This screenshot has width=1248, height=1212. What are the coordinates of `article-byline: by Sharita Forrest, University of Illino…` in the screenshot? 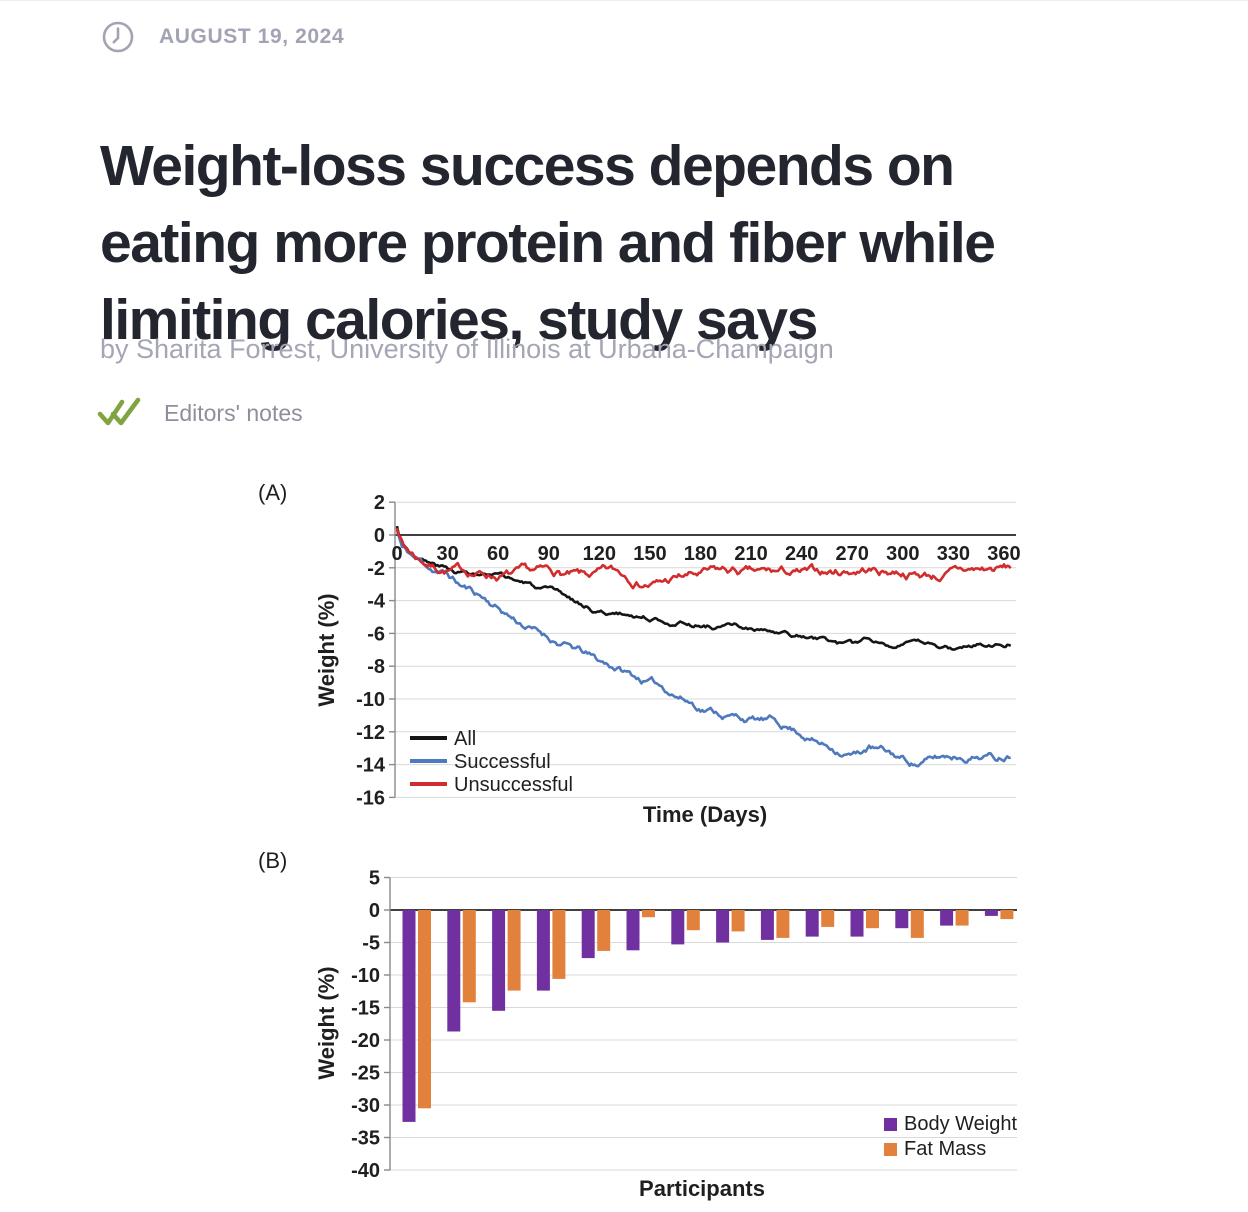 It's located at (467, 349).